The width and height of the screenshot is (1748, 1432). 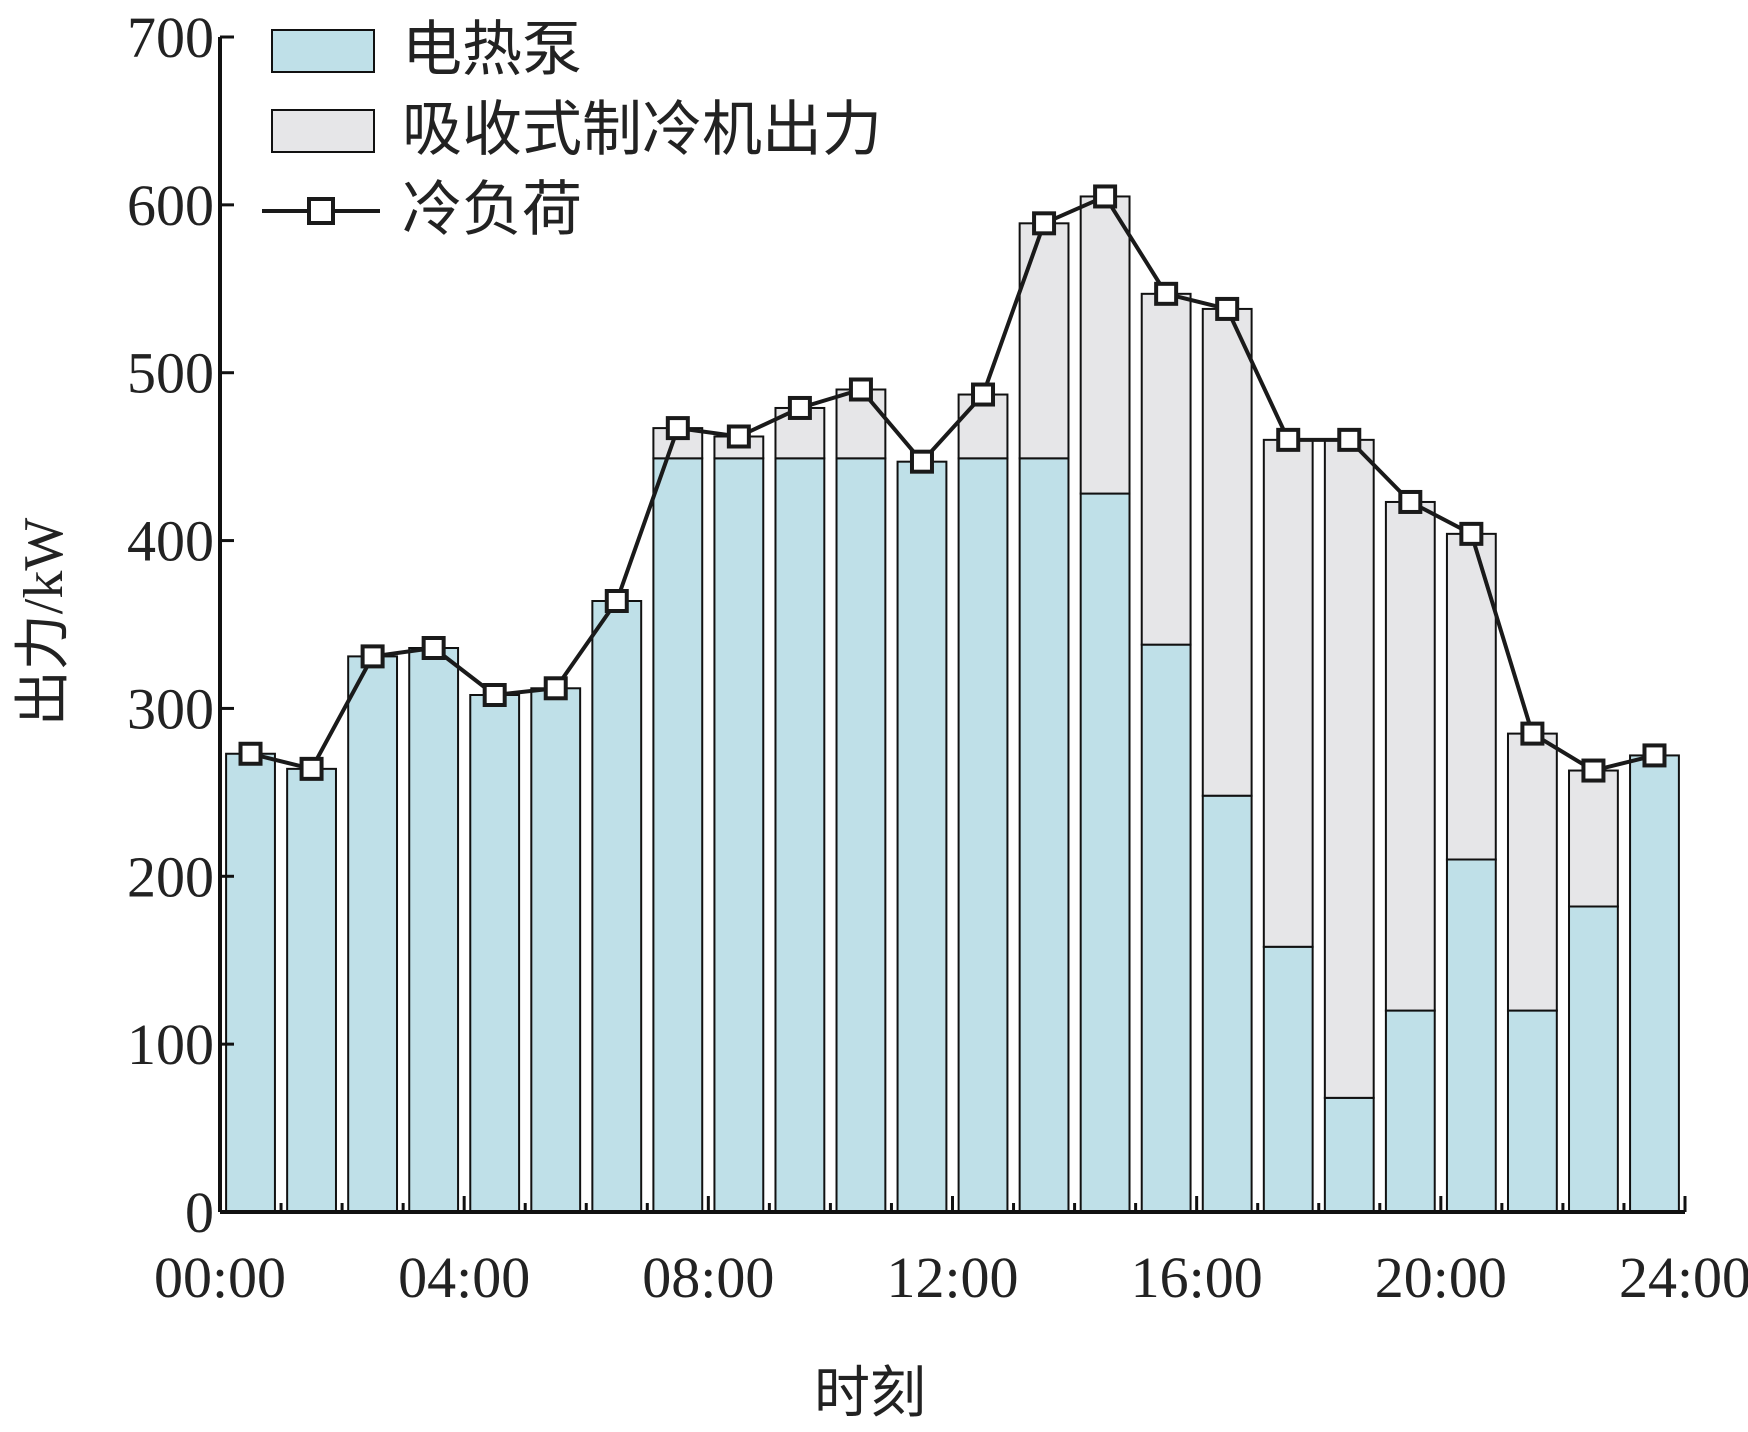 I want to click on x-tick-label-2400: 24:00, so click(x=1683, y=1277).